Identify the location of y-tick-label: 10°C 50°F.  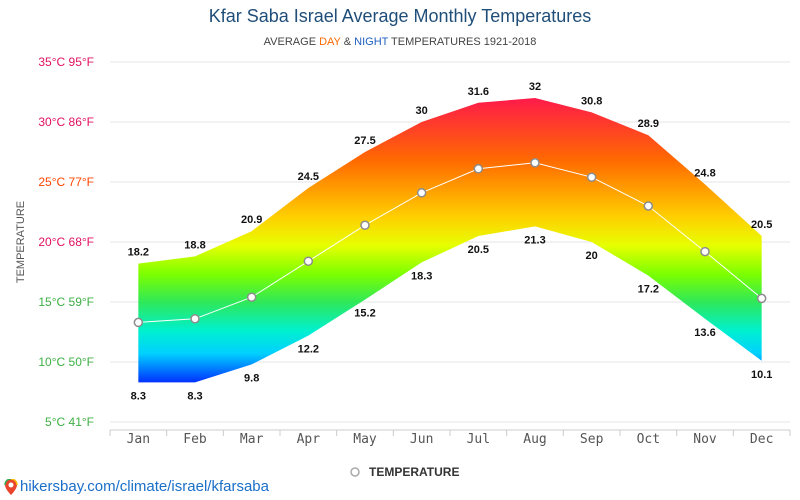
(66, 362).